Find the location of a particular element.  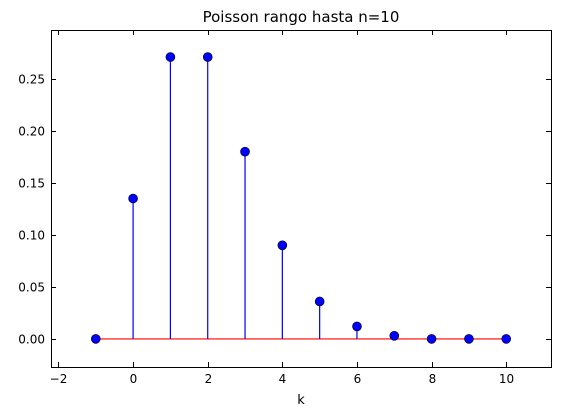

y-tick-label: 0.15 is located at coordinates (31, 184).